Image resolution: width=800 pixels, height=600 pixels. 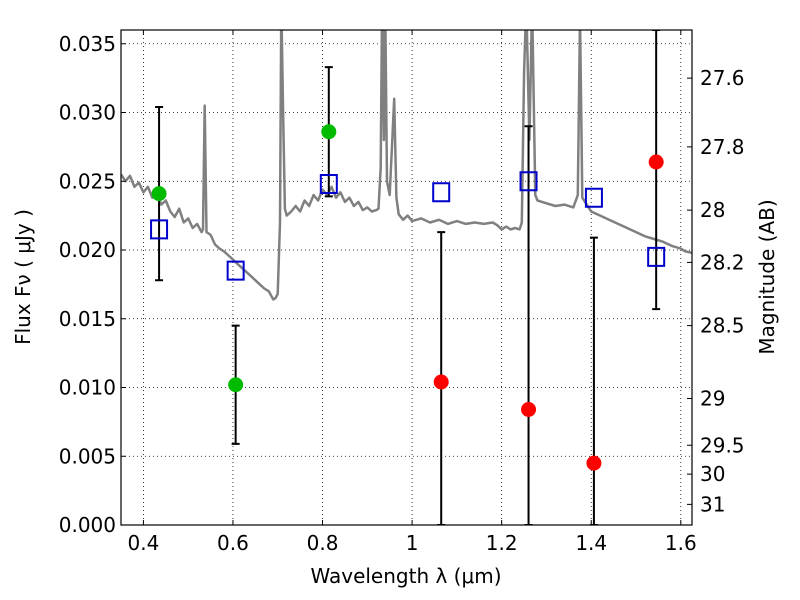 What do you see at coordinates (722, 326) in the screenshot?
I see `y2-tick-label: 28.5` at bounding box center [722, 326].